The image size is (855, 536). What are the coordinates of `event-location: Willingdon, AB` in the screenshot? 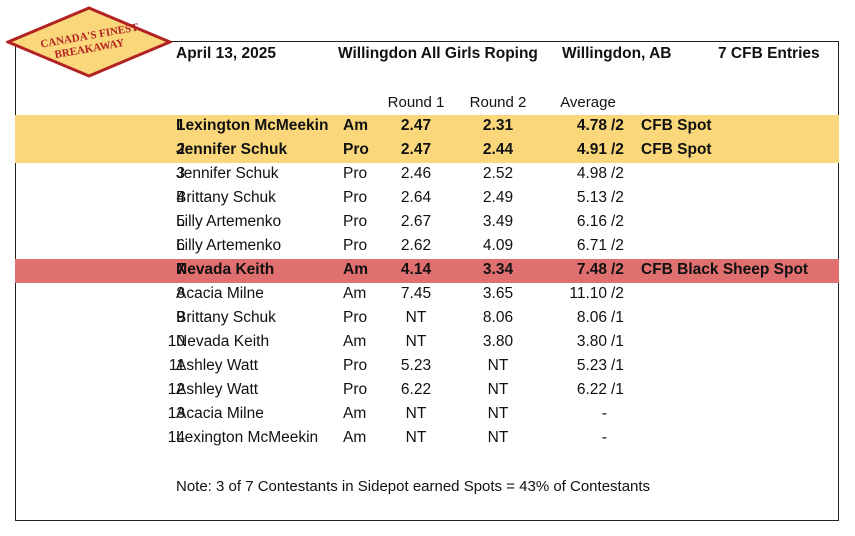 It's located at (617, 53).